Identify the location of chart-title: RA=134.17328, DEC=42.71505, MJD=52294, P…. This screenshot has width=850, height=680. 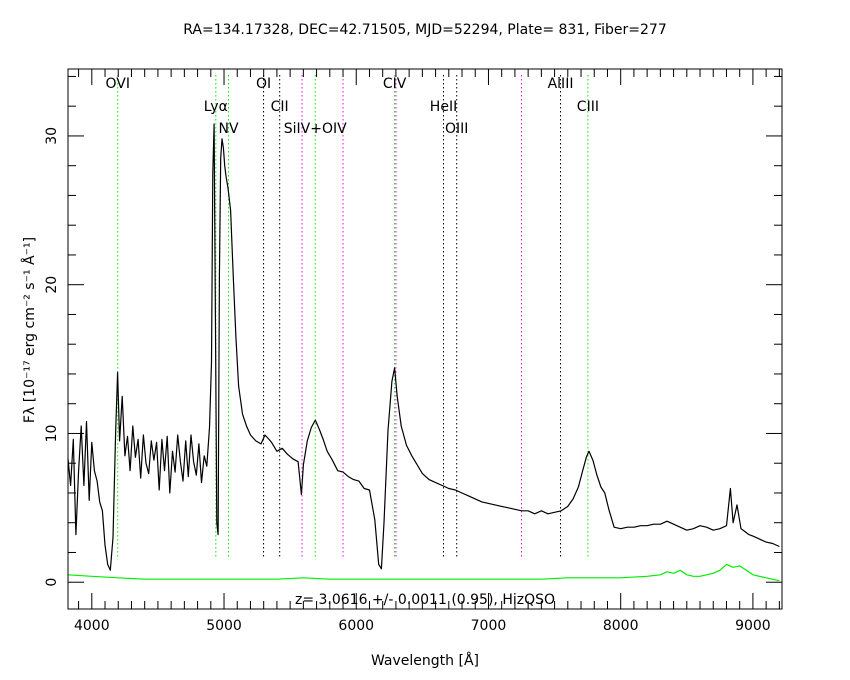
(425, 30).